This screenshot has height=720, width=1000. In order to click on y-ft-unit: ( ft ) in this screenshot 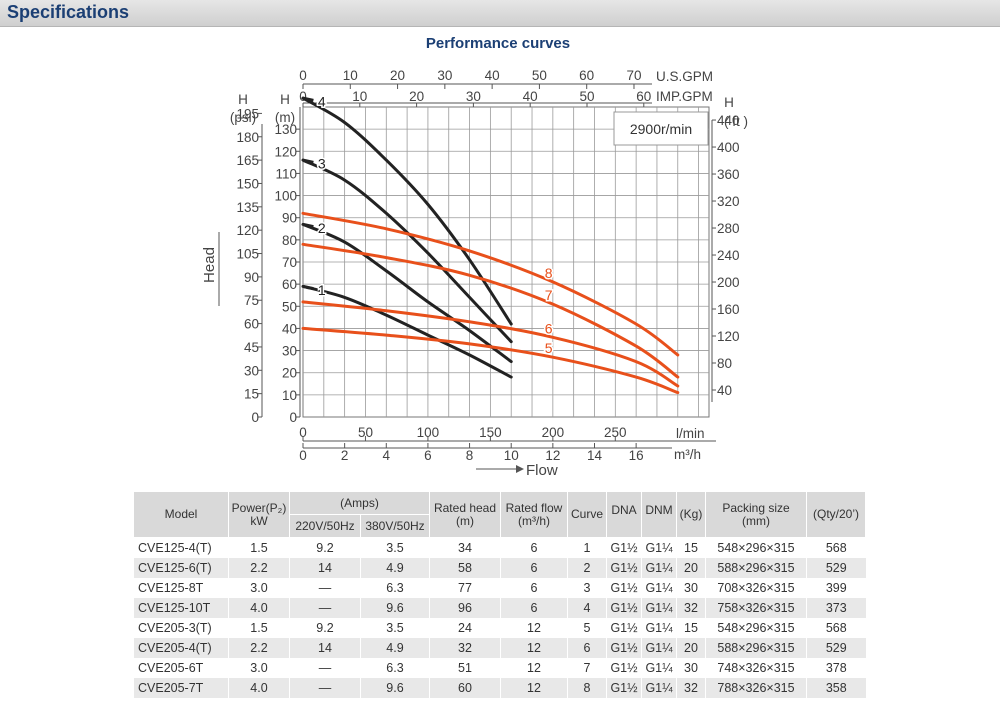, I will do `click(736, 121)`.